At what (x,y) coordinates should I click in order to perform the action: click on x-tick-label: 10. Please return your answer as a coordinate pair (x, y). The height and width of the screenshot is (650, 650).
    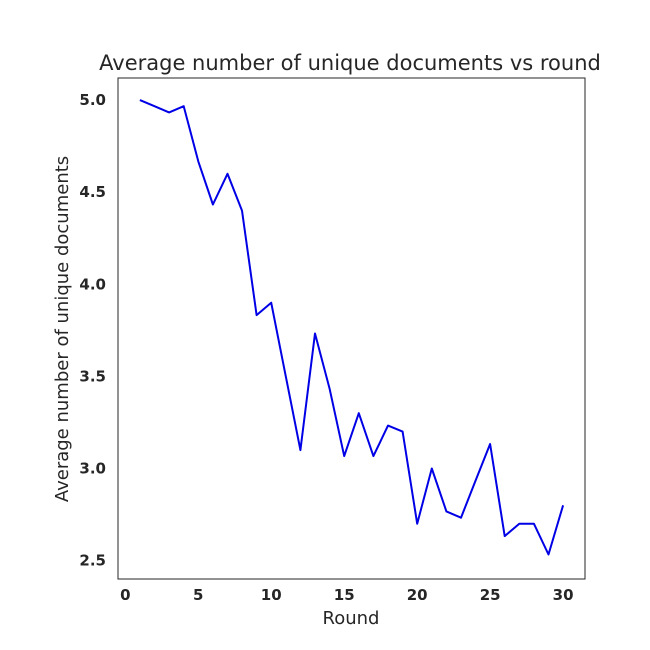
    Looking at the image, I should click on (271, 595).